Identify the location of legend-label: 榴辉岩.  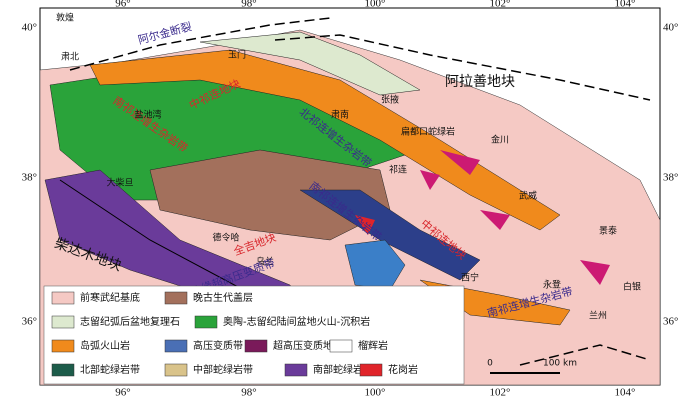
(373, 345).